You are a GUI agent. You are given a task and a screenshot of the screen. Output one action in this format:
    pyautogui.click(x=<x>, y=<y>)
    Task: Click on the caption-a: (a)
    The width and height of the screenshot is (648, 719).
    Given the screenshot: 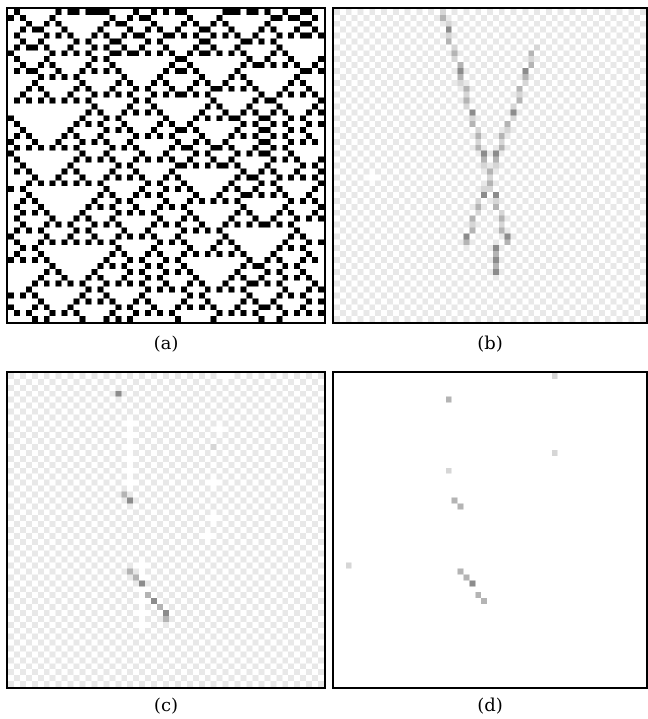 What is the action you would take?
    pyautogui.click(x=166, y=343)
    